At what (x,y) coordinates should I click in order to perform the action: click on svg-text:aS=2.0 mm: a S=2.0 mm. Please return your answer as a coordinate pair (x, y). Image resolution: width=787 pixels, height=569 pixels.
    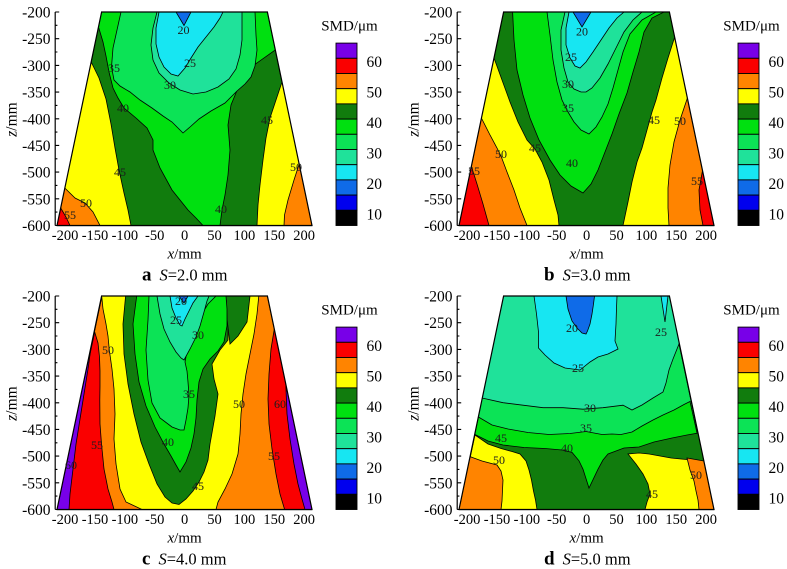
    Looking at the image, I should click on (185, 275).